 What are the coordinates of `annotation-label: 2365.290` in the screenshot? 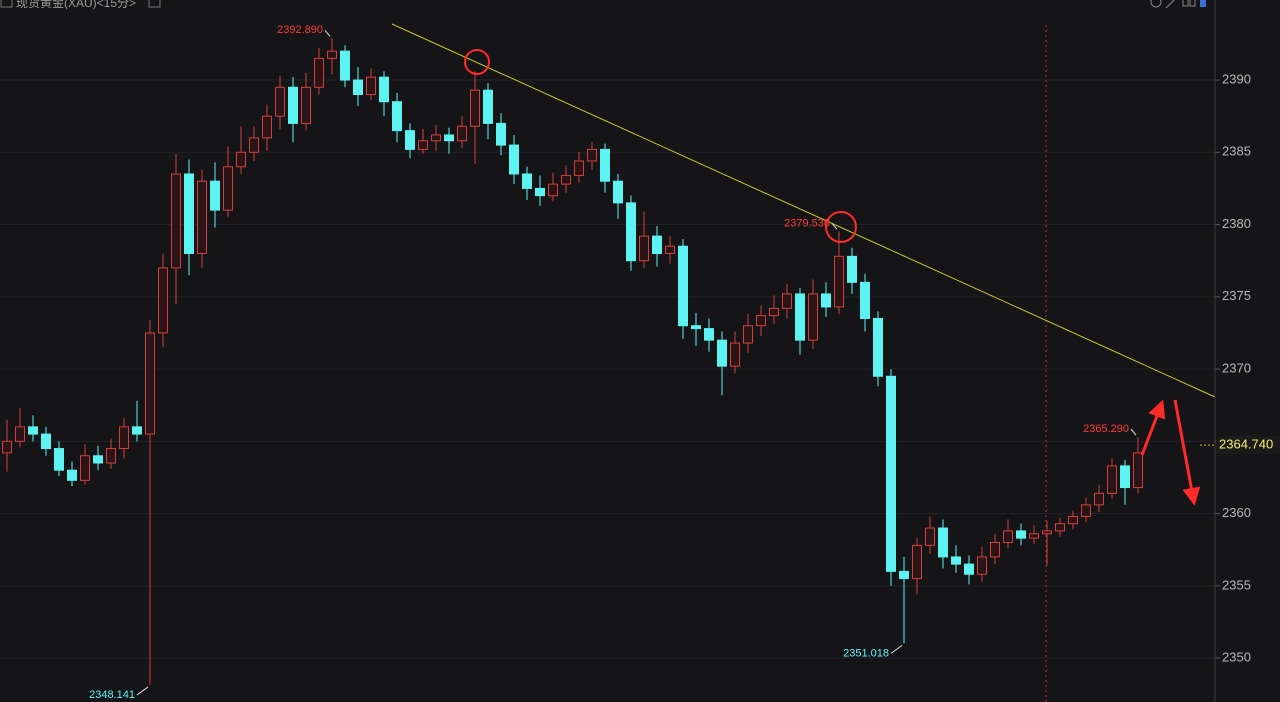 It's located at (1106, 429).